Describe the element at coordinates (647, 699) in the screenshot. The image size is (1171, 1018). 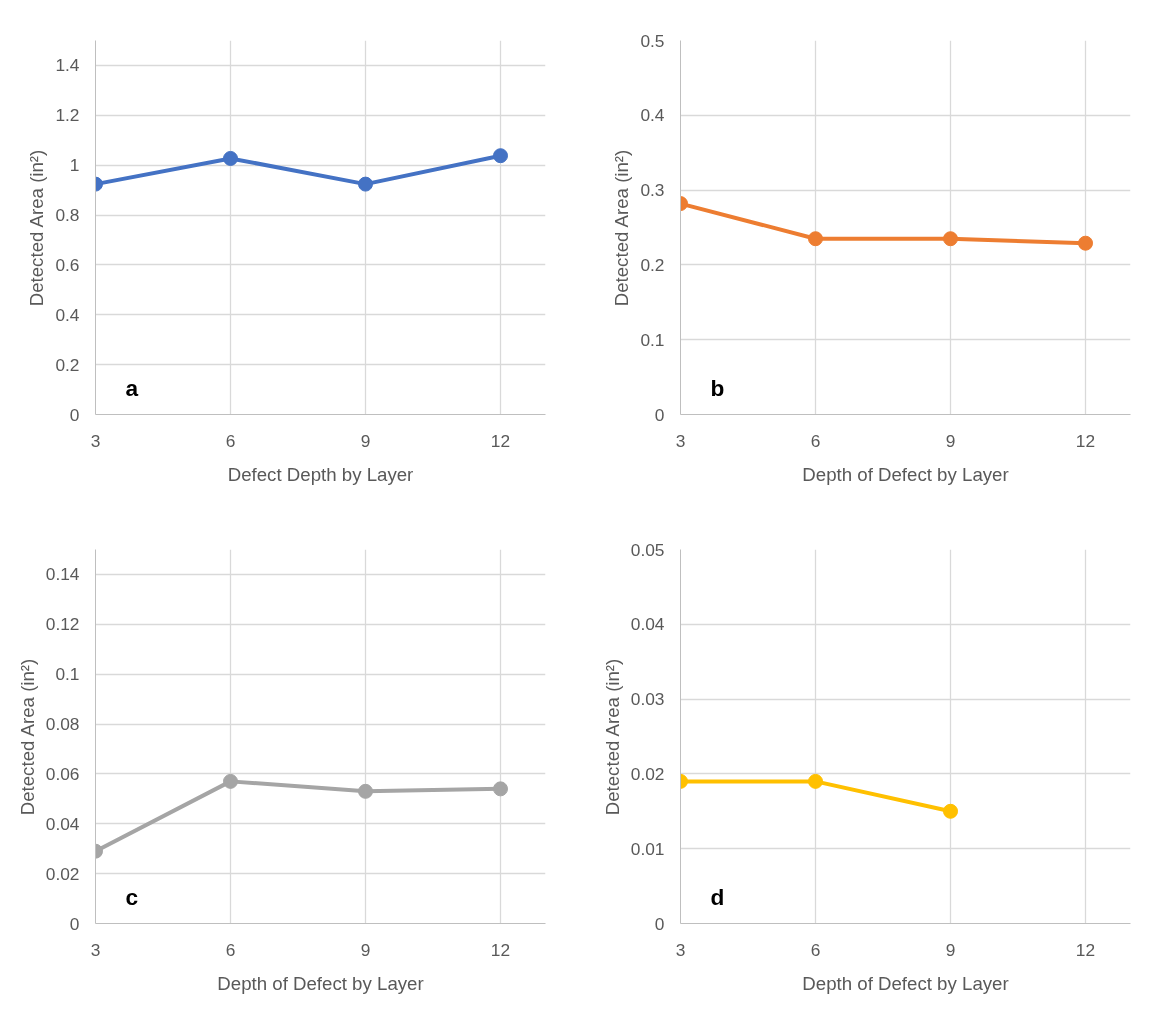
I see `y-tick-label: 0.03` at that location.